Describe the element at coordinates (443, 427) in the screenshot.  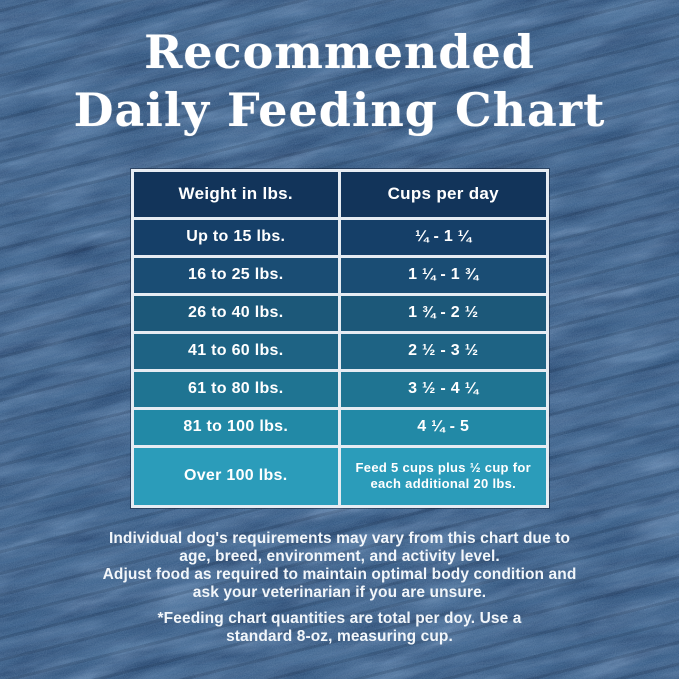
I see `cups-value: 4 ¼ - 5` at that location.